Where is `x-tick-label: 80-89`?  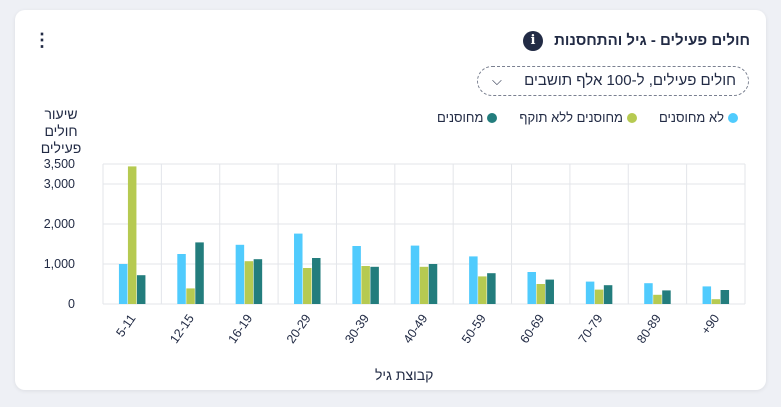
x-tick-label: 80-89 is located at coordinates (649, 329).